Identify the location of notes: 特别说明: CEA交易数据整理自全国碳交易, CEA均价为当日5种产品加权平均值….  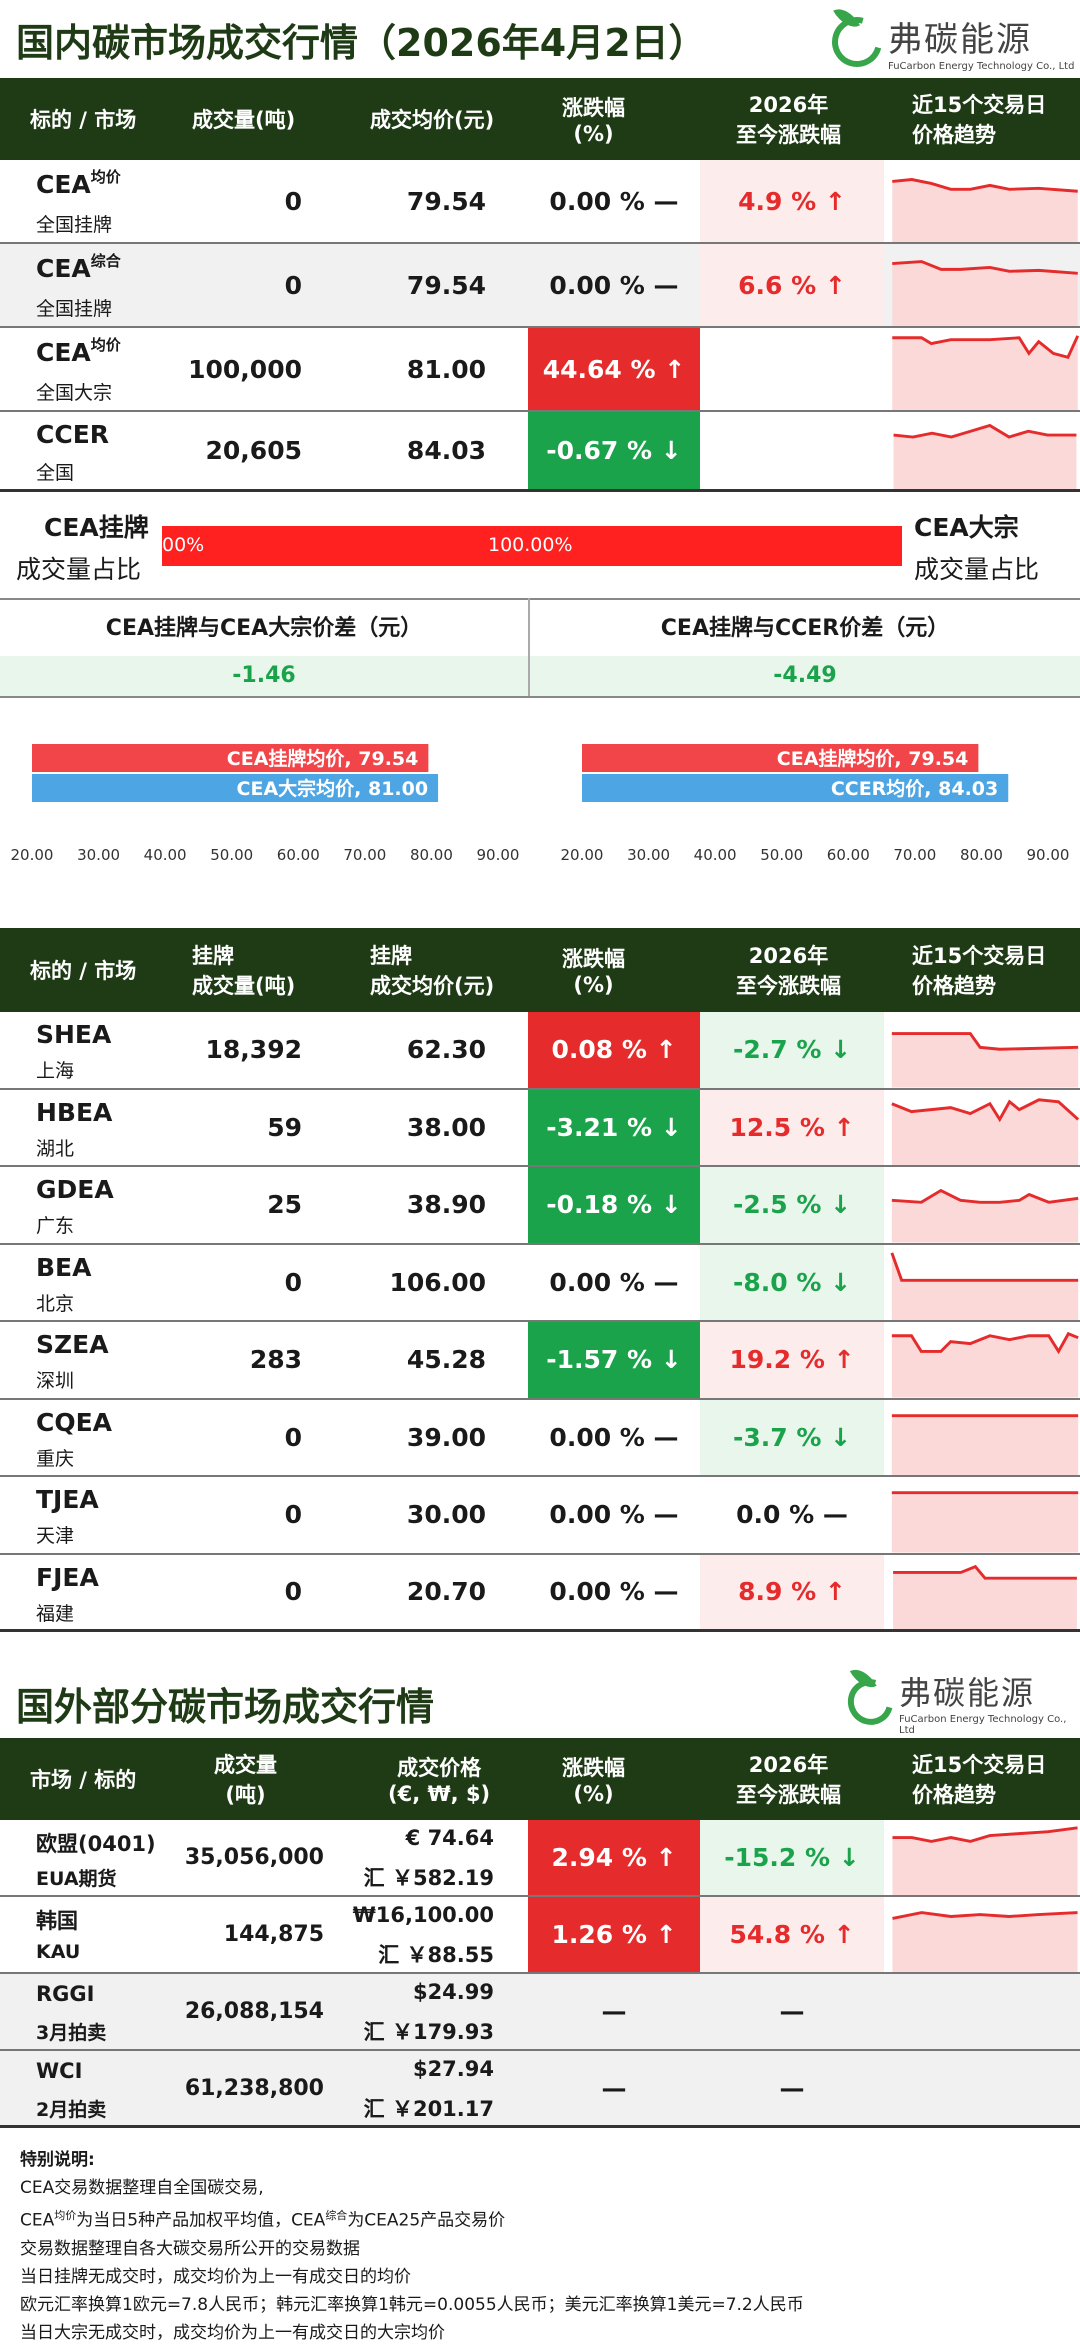
(540, 2246).